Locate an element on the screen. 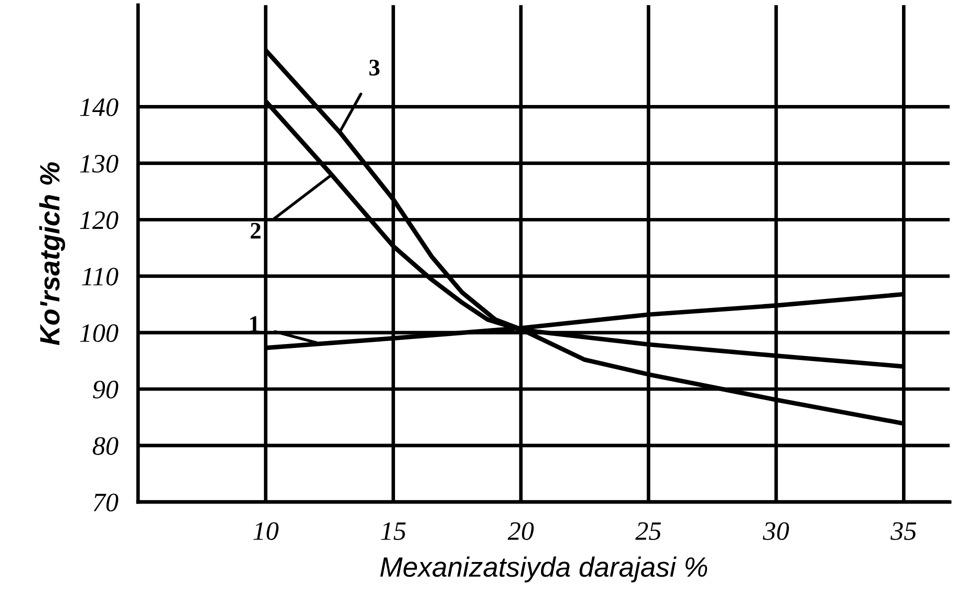  x-tick-label: 30 is located at coordinates (775, 531).